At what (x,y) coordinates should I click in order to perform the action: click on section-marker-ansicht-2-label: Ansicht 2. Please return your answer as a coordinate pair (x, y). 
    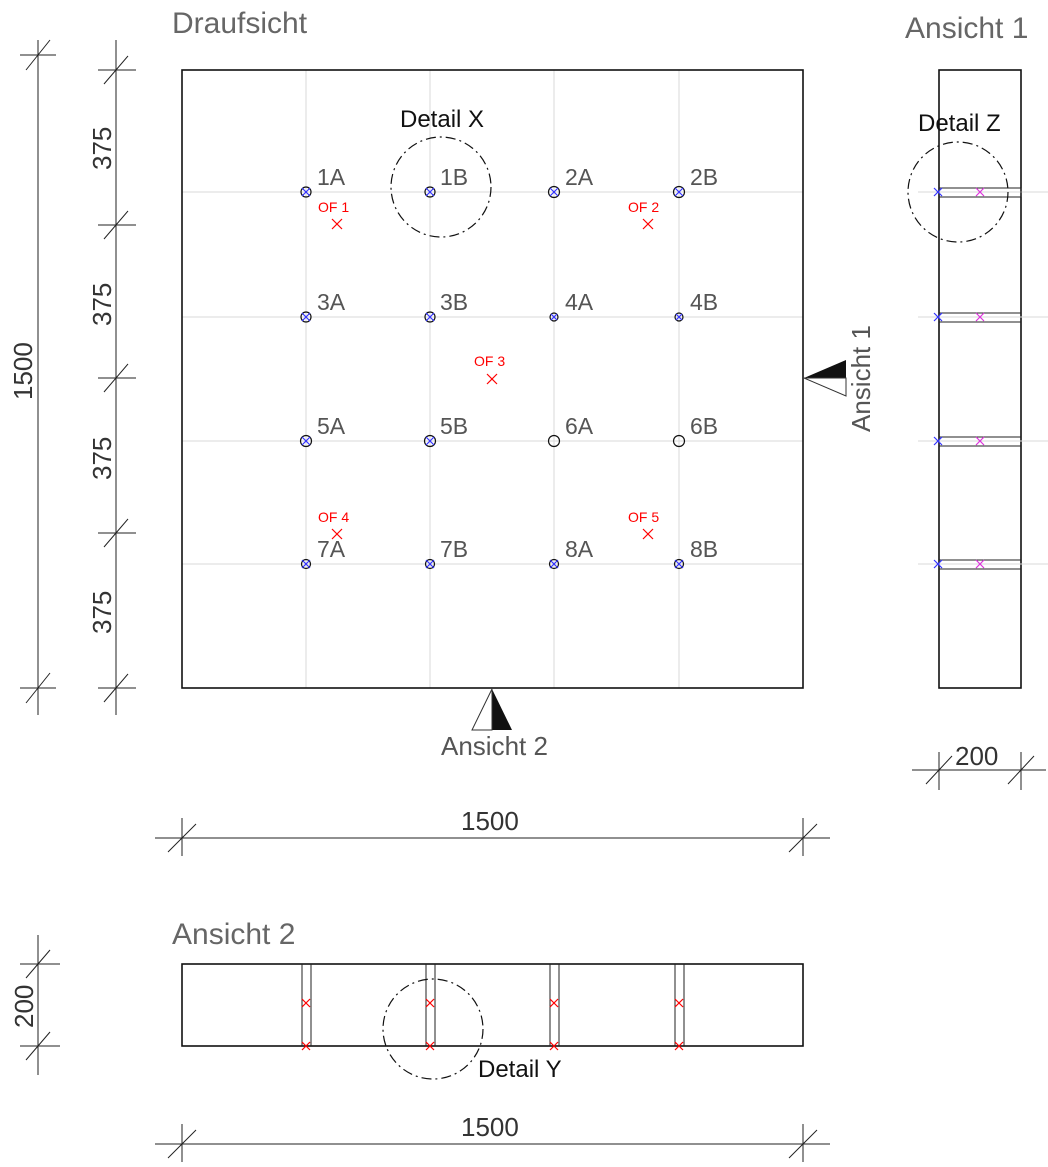
    Looking at the image, I should click on (494, 746).